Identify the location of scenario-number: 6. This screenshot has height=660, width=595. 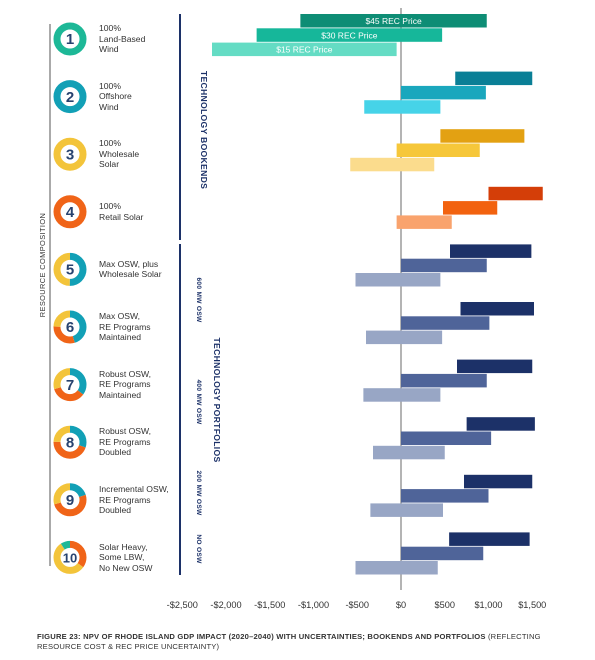
(70, 327).